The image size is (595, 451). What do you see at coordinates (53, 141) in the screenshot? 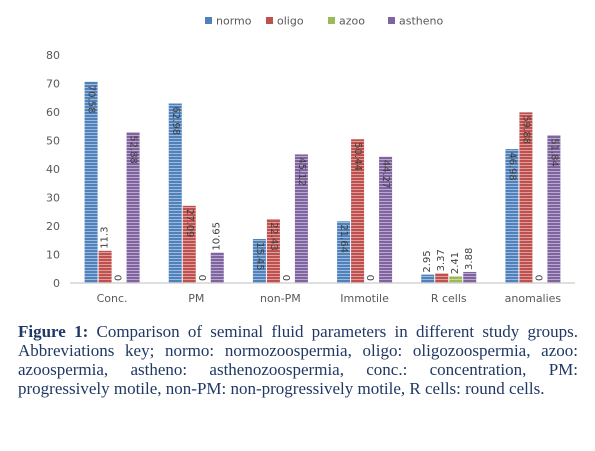
I see `y-tick-label: 50` at bounding box center [53, 141].